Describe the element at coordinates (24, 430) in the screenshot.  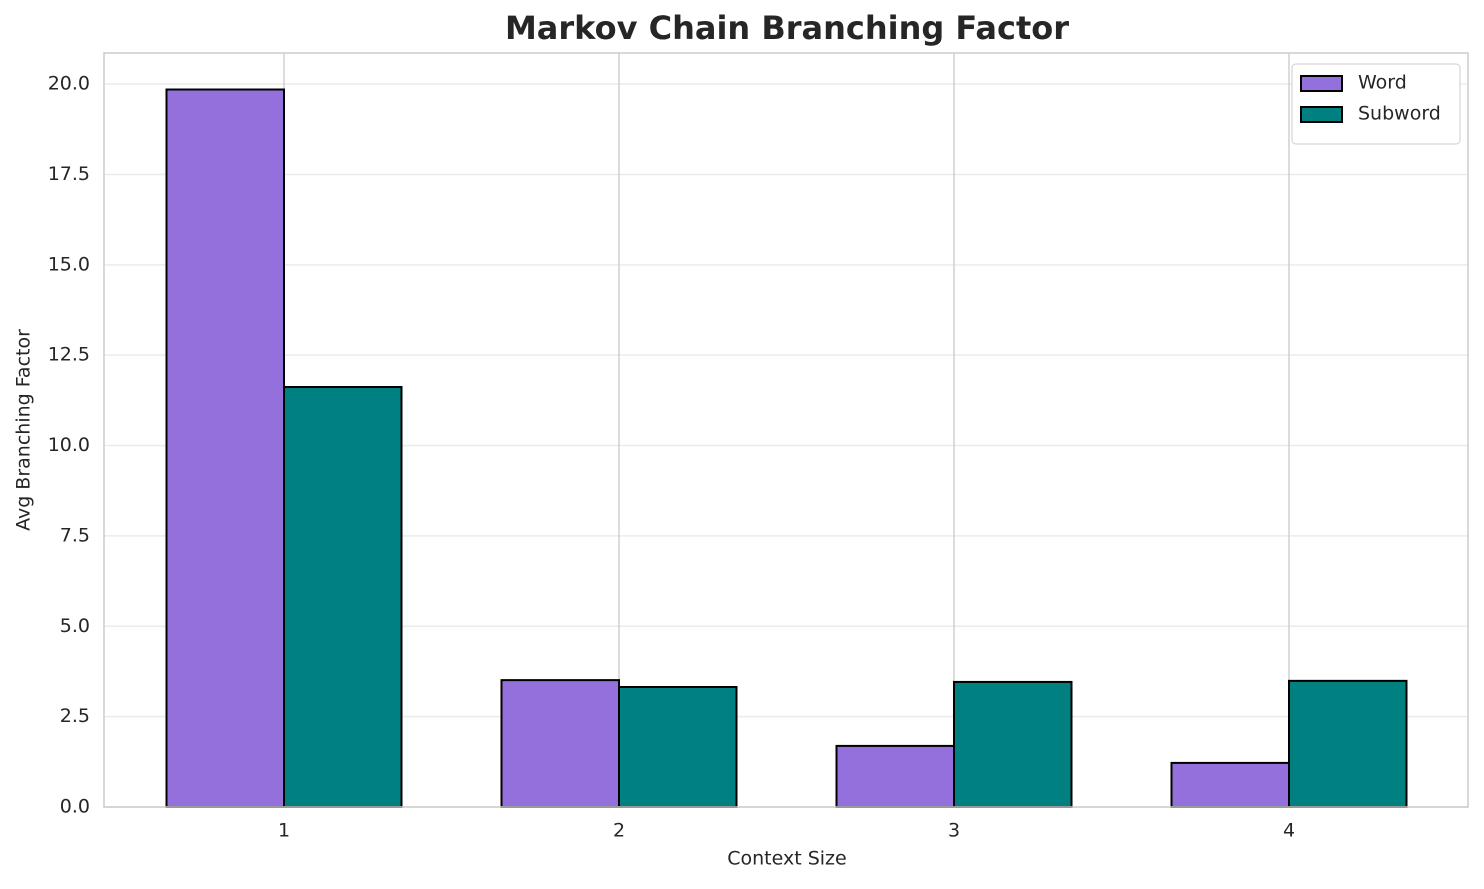
I see `y-axis-label: Avg Branching Factor` at that location.